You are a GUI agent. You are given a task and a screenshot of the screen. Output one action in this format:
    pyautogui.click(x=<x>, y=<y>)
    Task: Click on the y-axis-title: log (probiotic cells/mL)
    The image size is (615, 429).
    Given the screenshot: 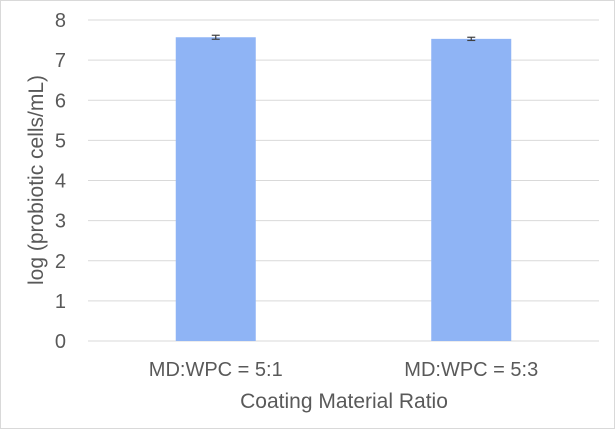 What is the action you would take?
    pyautogui.click(x=36, y=180)
    